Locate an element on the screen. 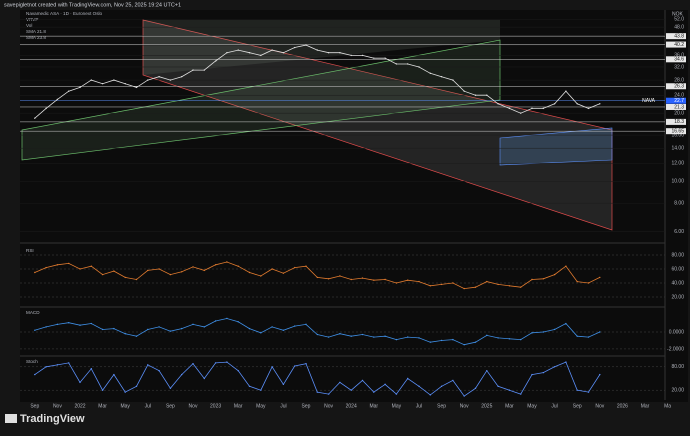 The image size is (690, 436). legend-item: SMA 23.8 is located at coordinates (36, 37).